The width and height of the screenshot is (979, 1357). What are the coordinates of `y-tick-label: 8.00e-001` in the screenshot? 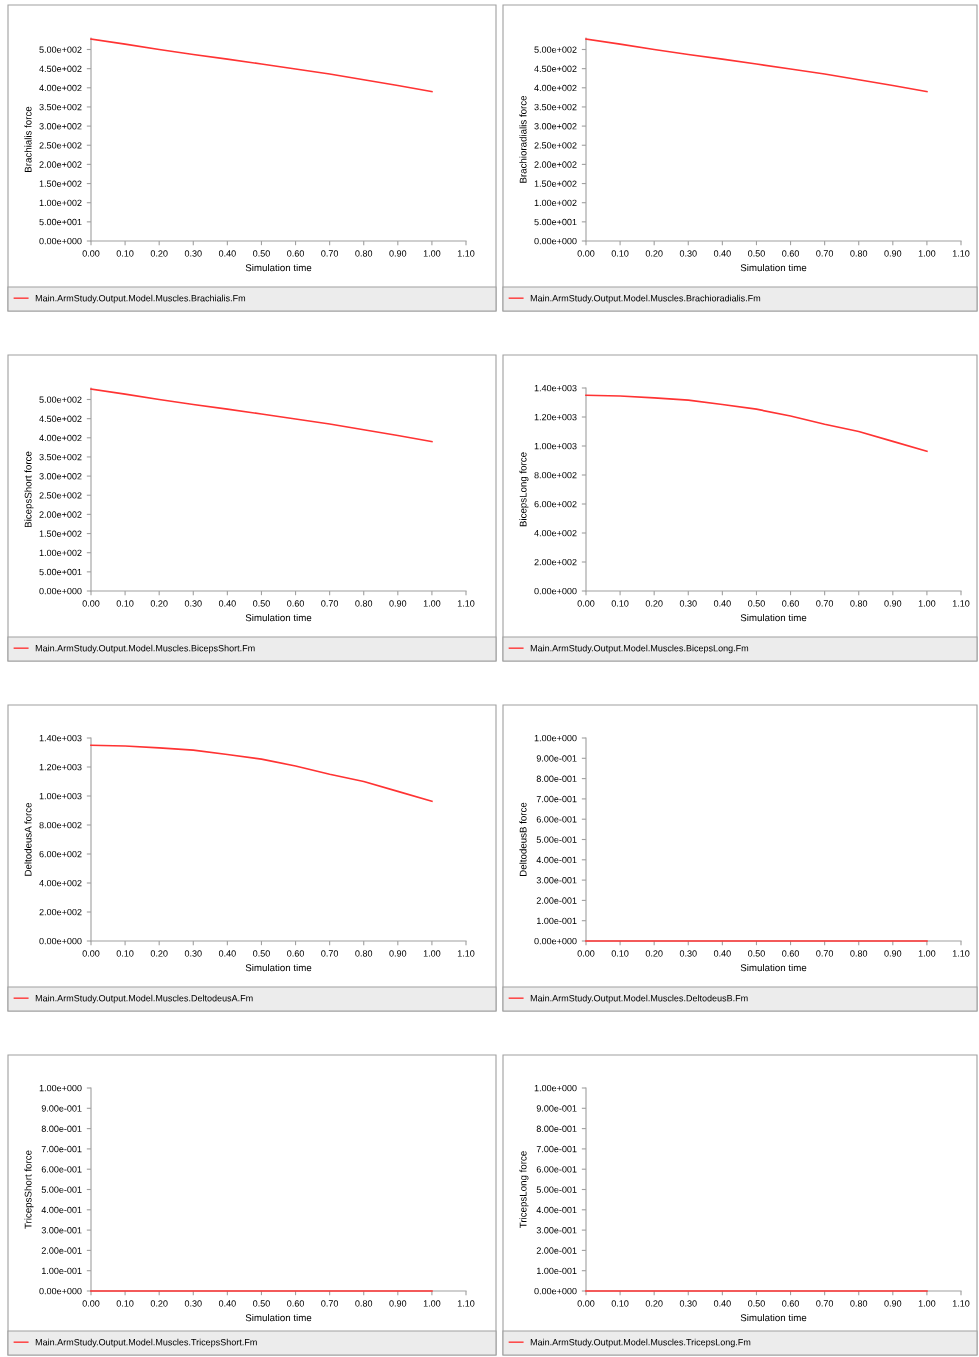 It's located at (61, 1128).